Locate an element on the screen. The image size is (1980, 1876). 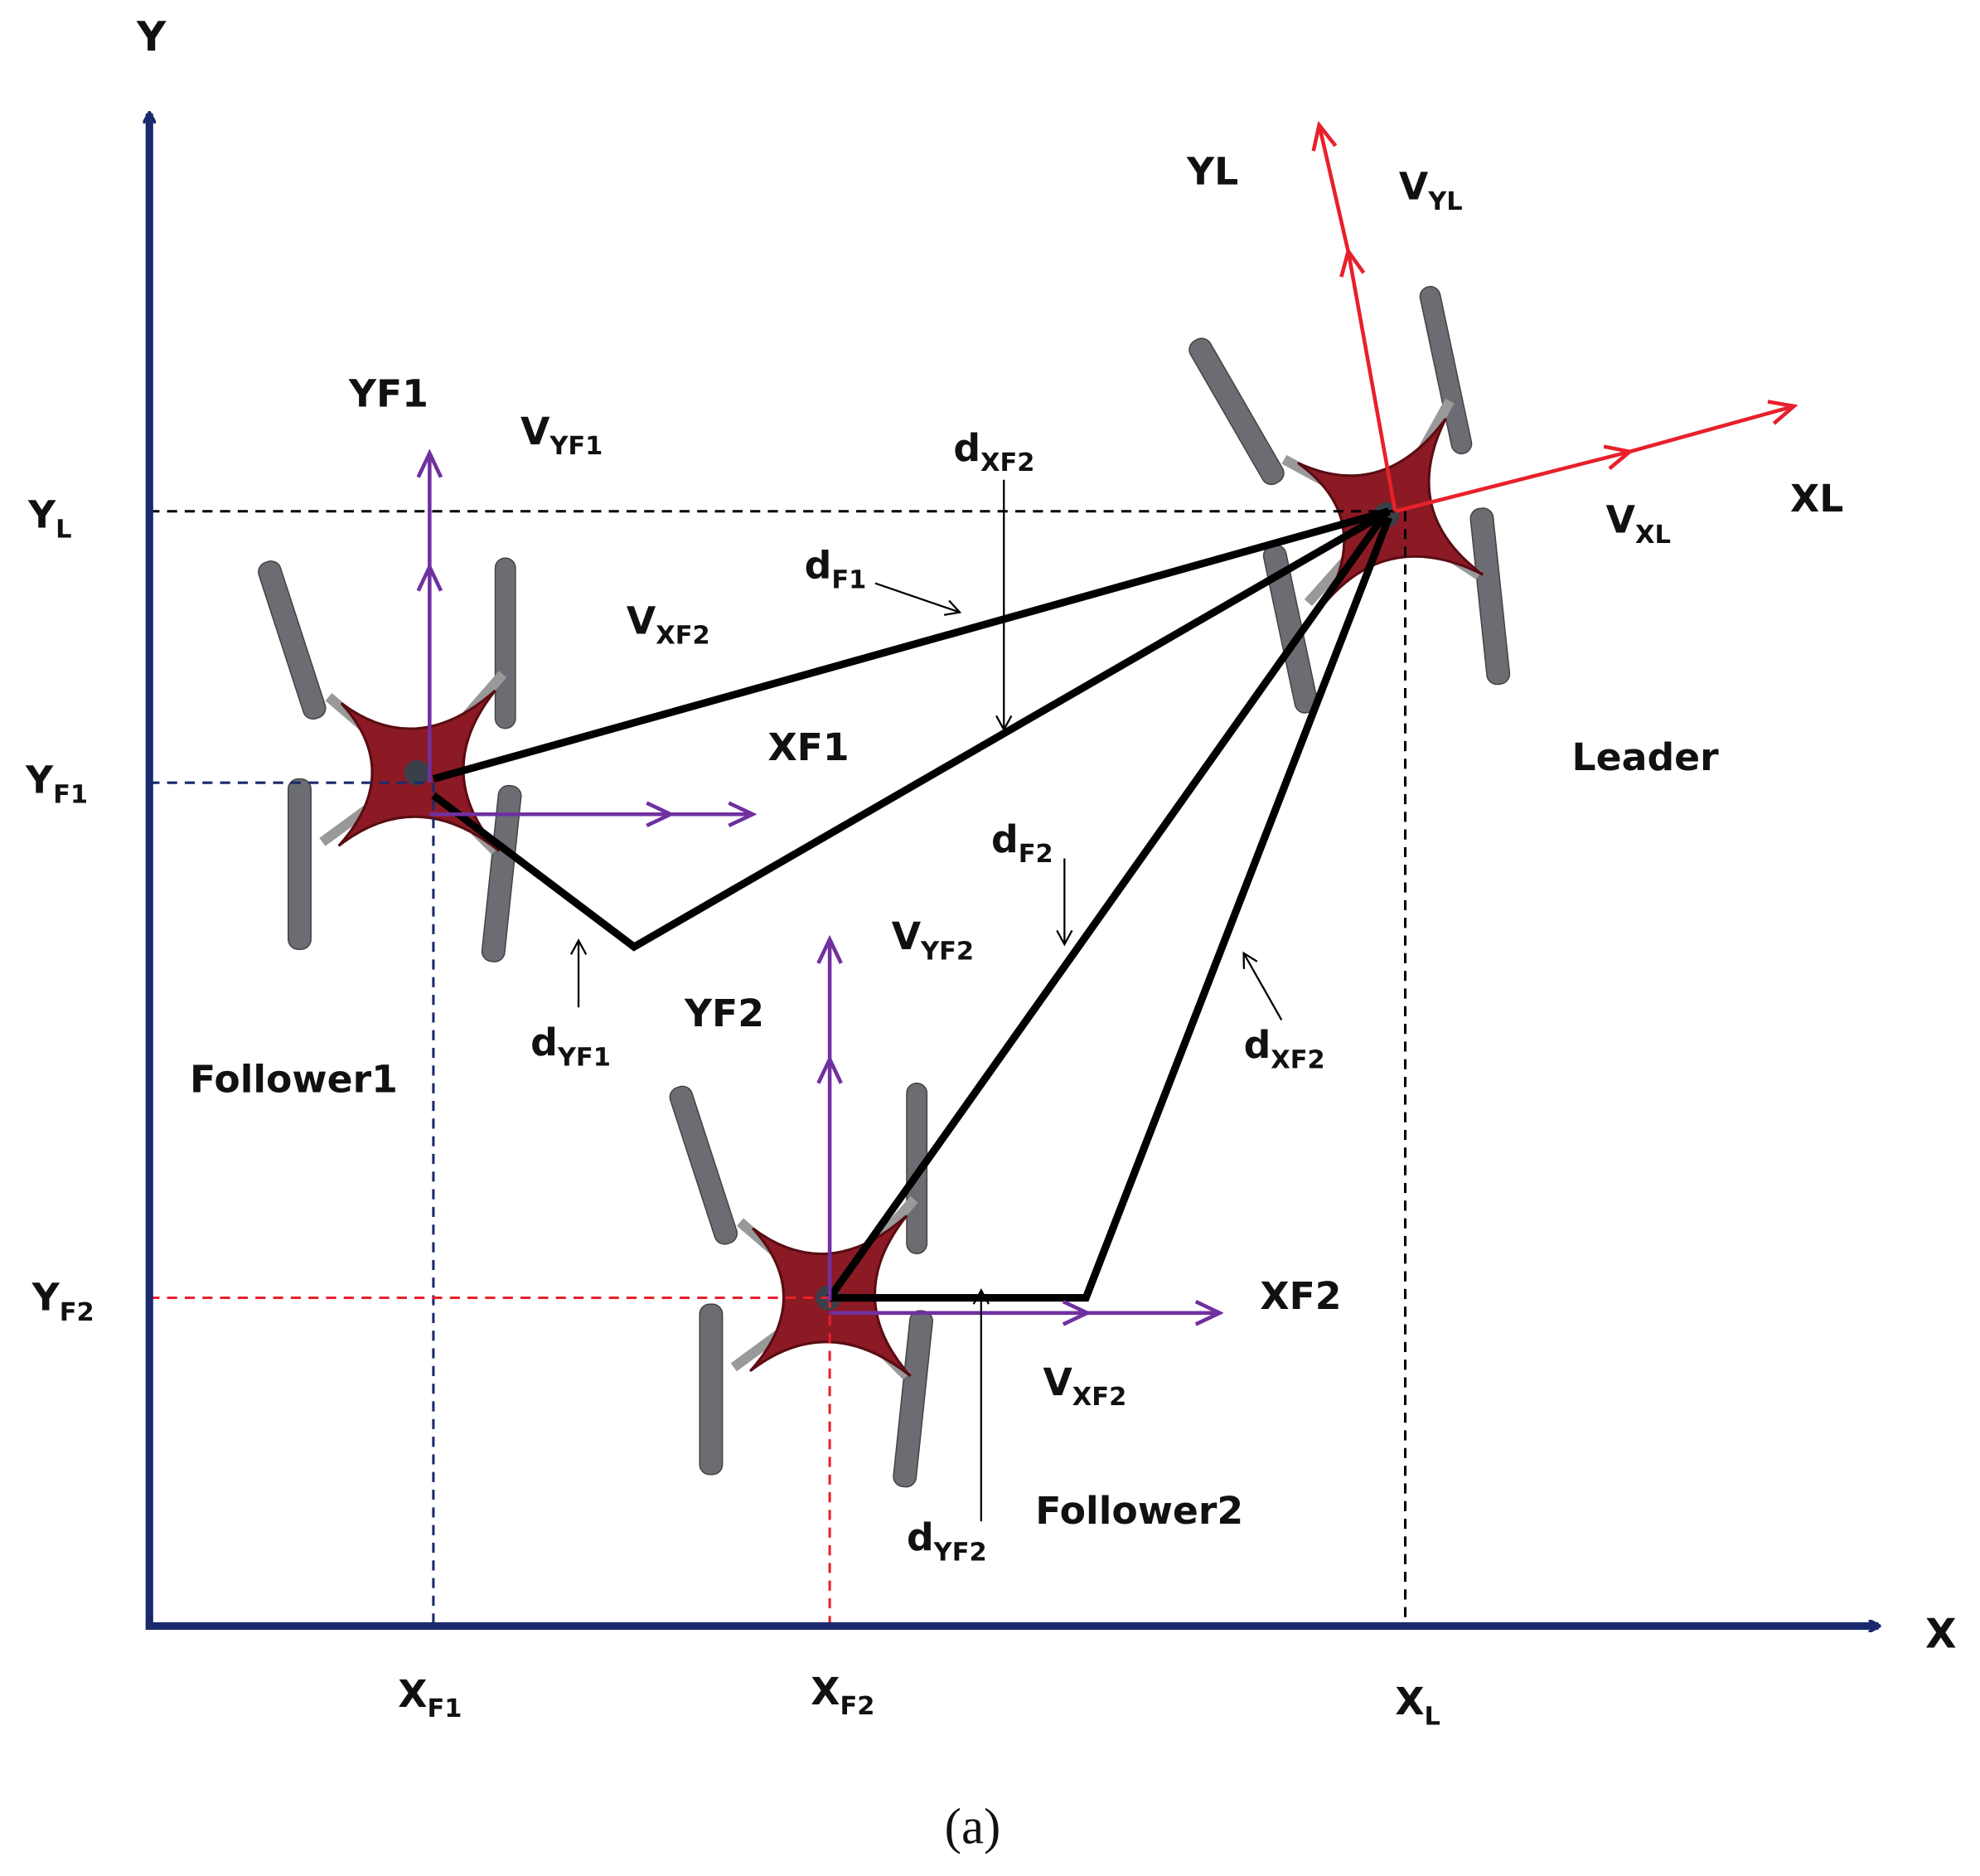
label-main: XF1 is located at coordinates (808, 747).